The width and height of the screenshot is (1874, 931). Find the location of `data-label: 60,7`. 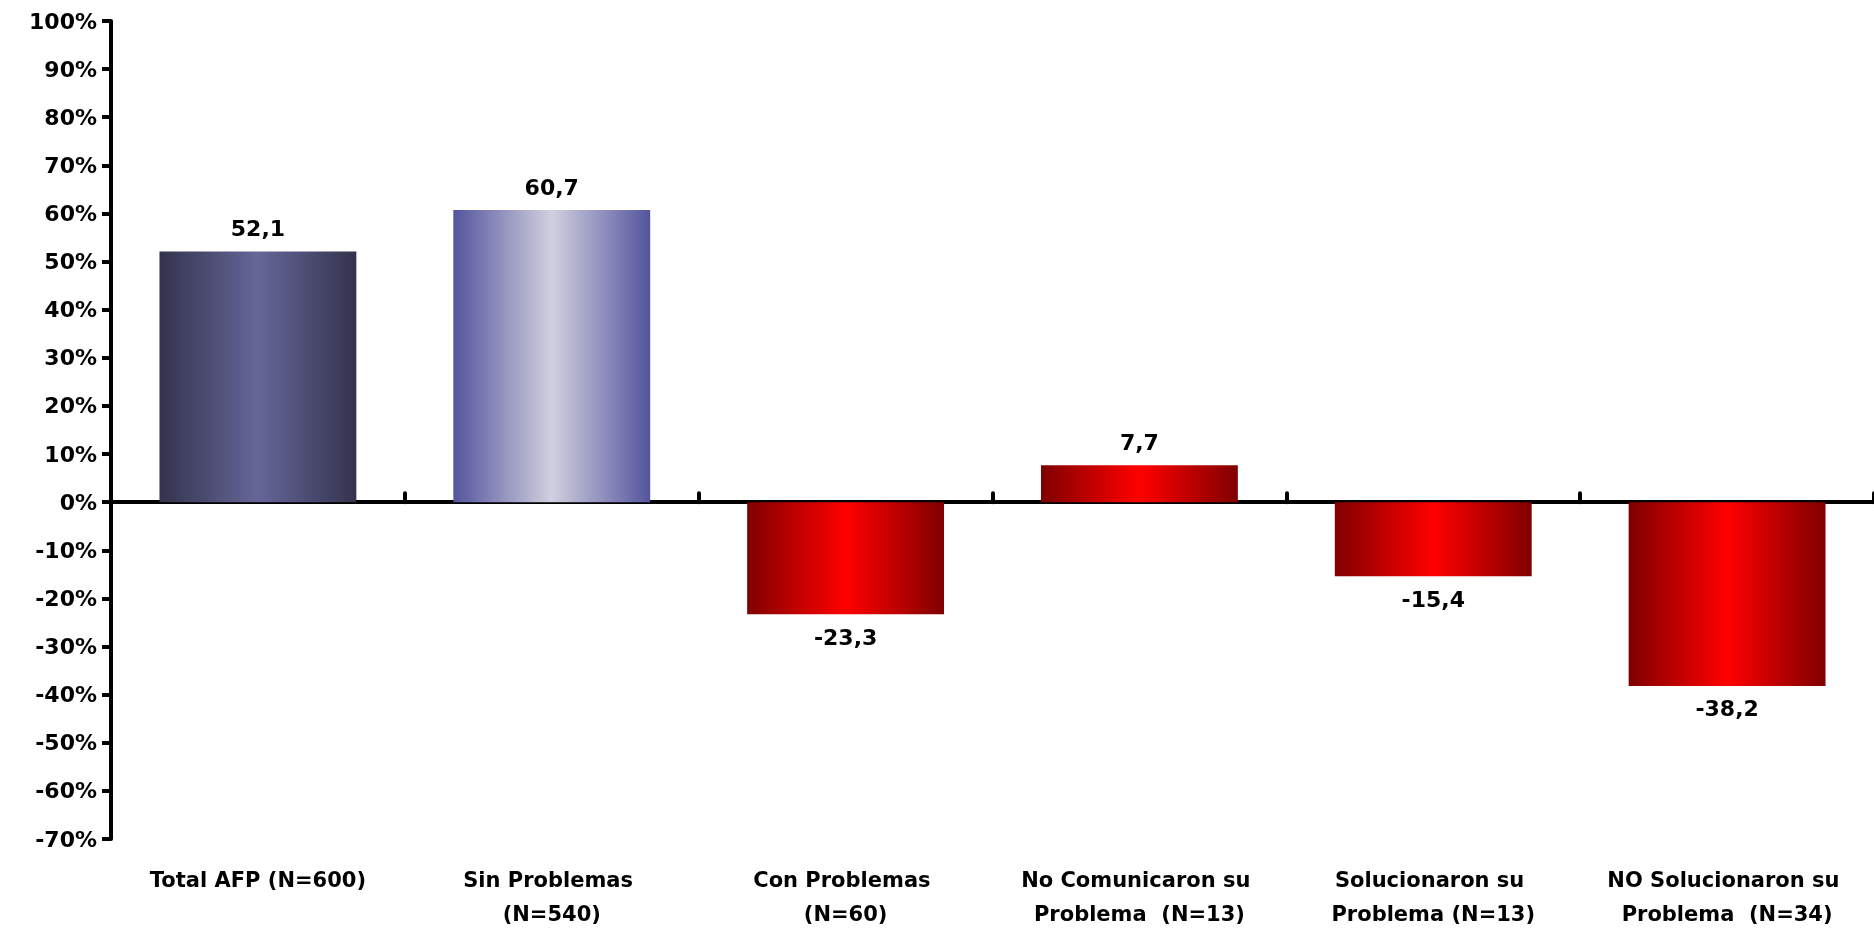

data-label: 60,7 is located at coordinates (551, 187).